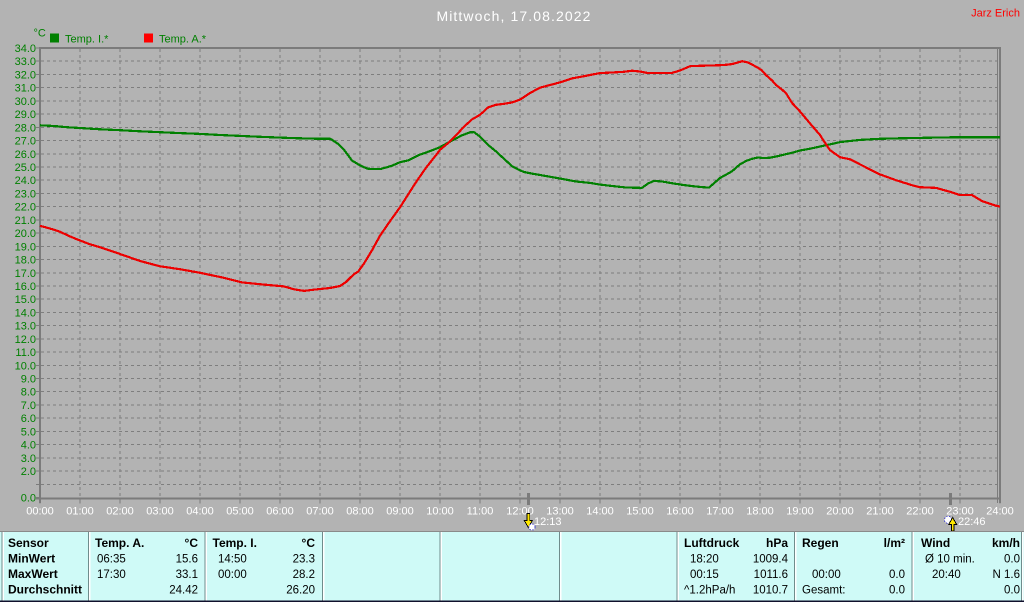 The height and width of the screenshot is (602, 1024). Describe the element at coordinates (28, 419) in the screenshot. I see `svg-text: 6.0` at that location.